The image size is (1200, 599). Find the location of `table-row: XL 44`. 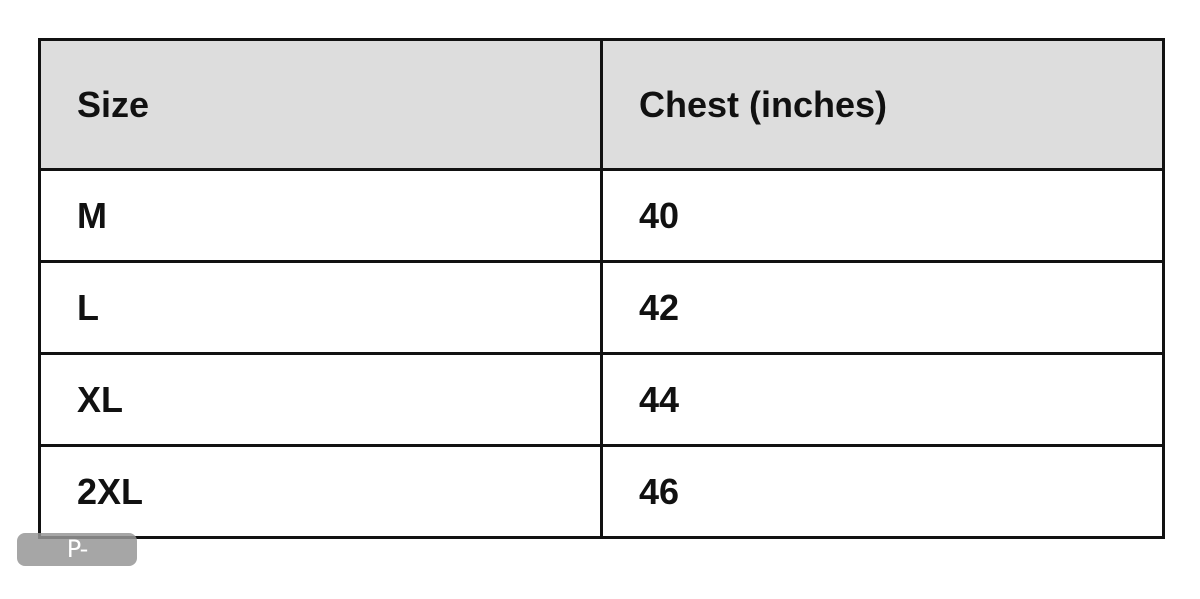

table-row: XL 44 is located at coordinates (601, 399).